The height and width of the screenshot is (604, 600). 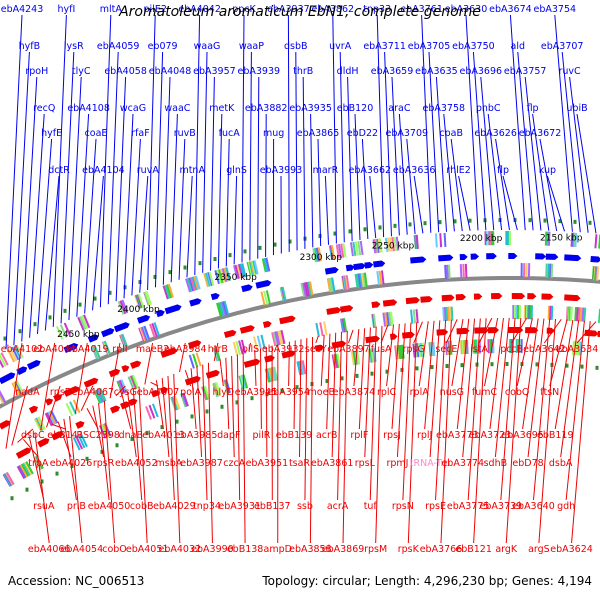 I want to click on gene-label: ebA3882, so click(x=266, y=108).